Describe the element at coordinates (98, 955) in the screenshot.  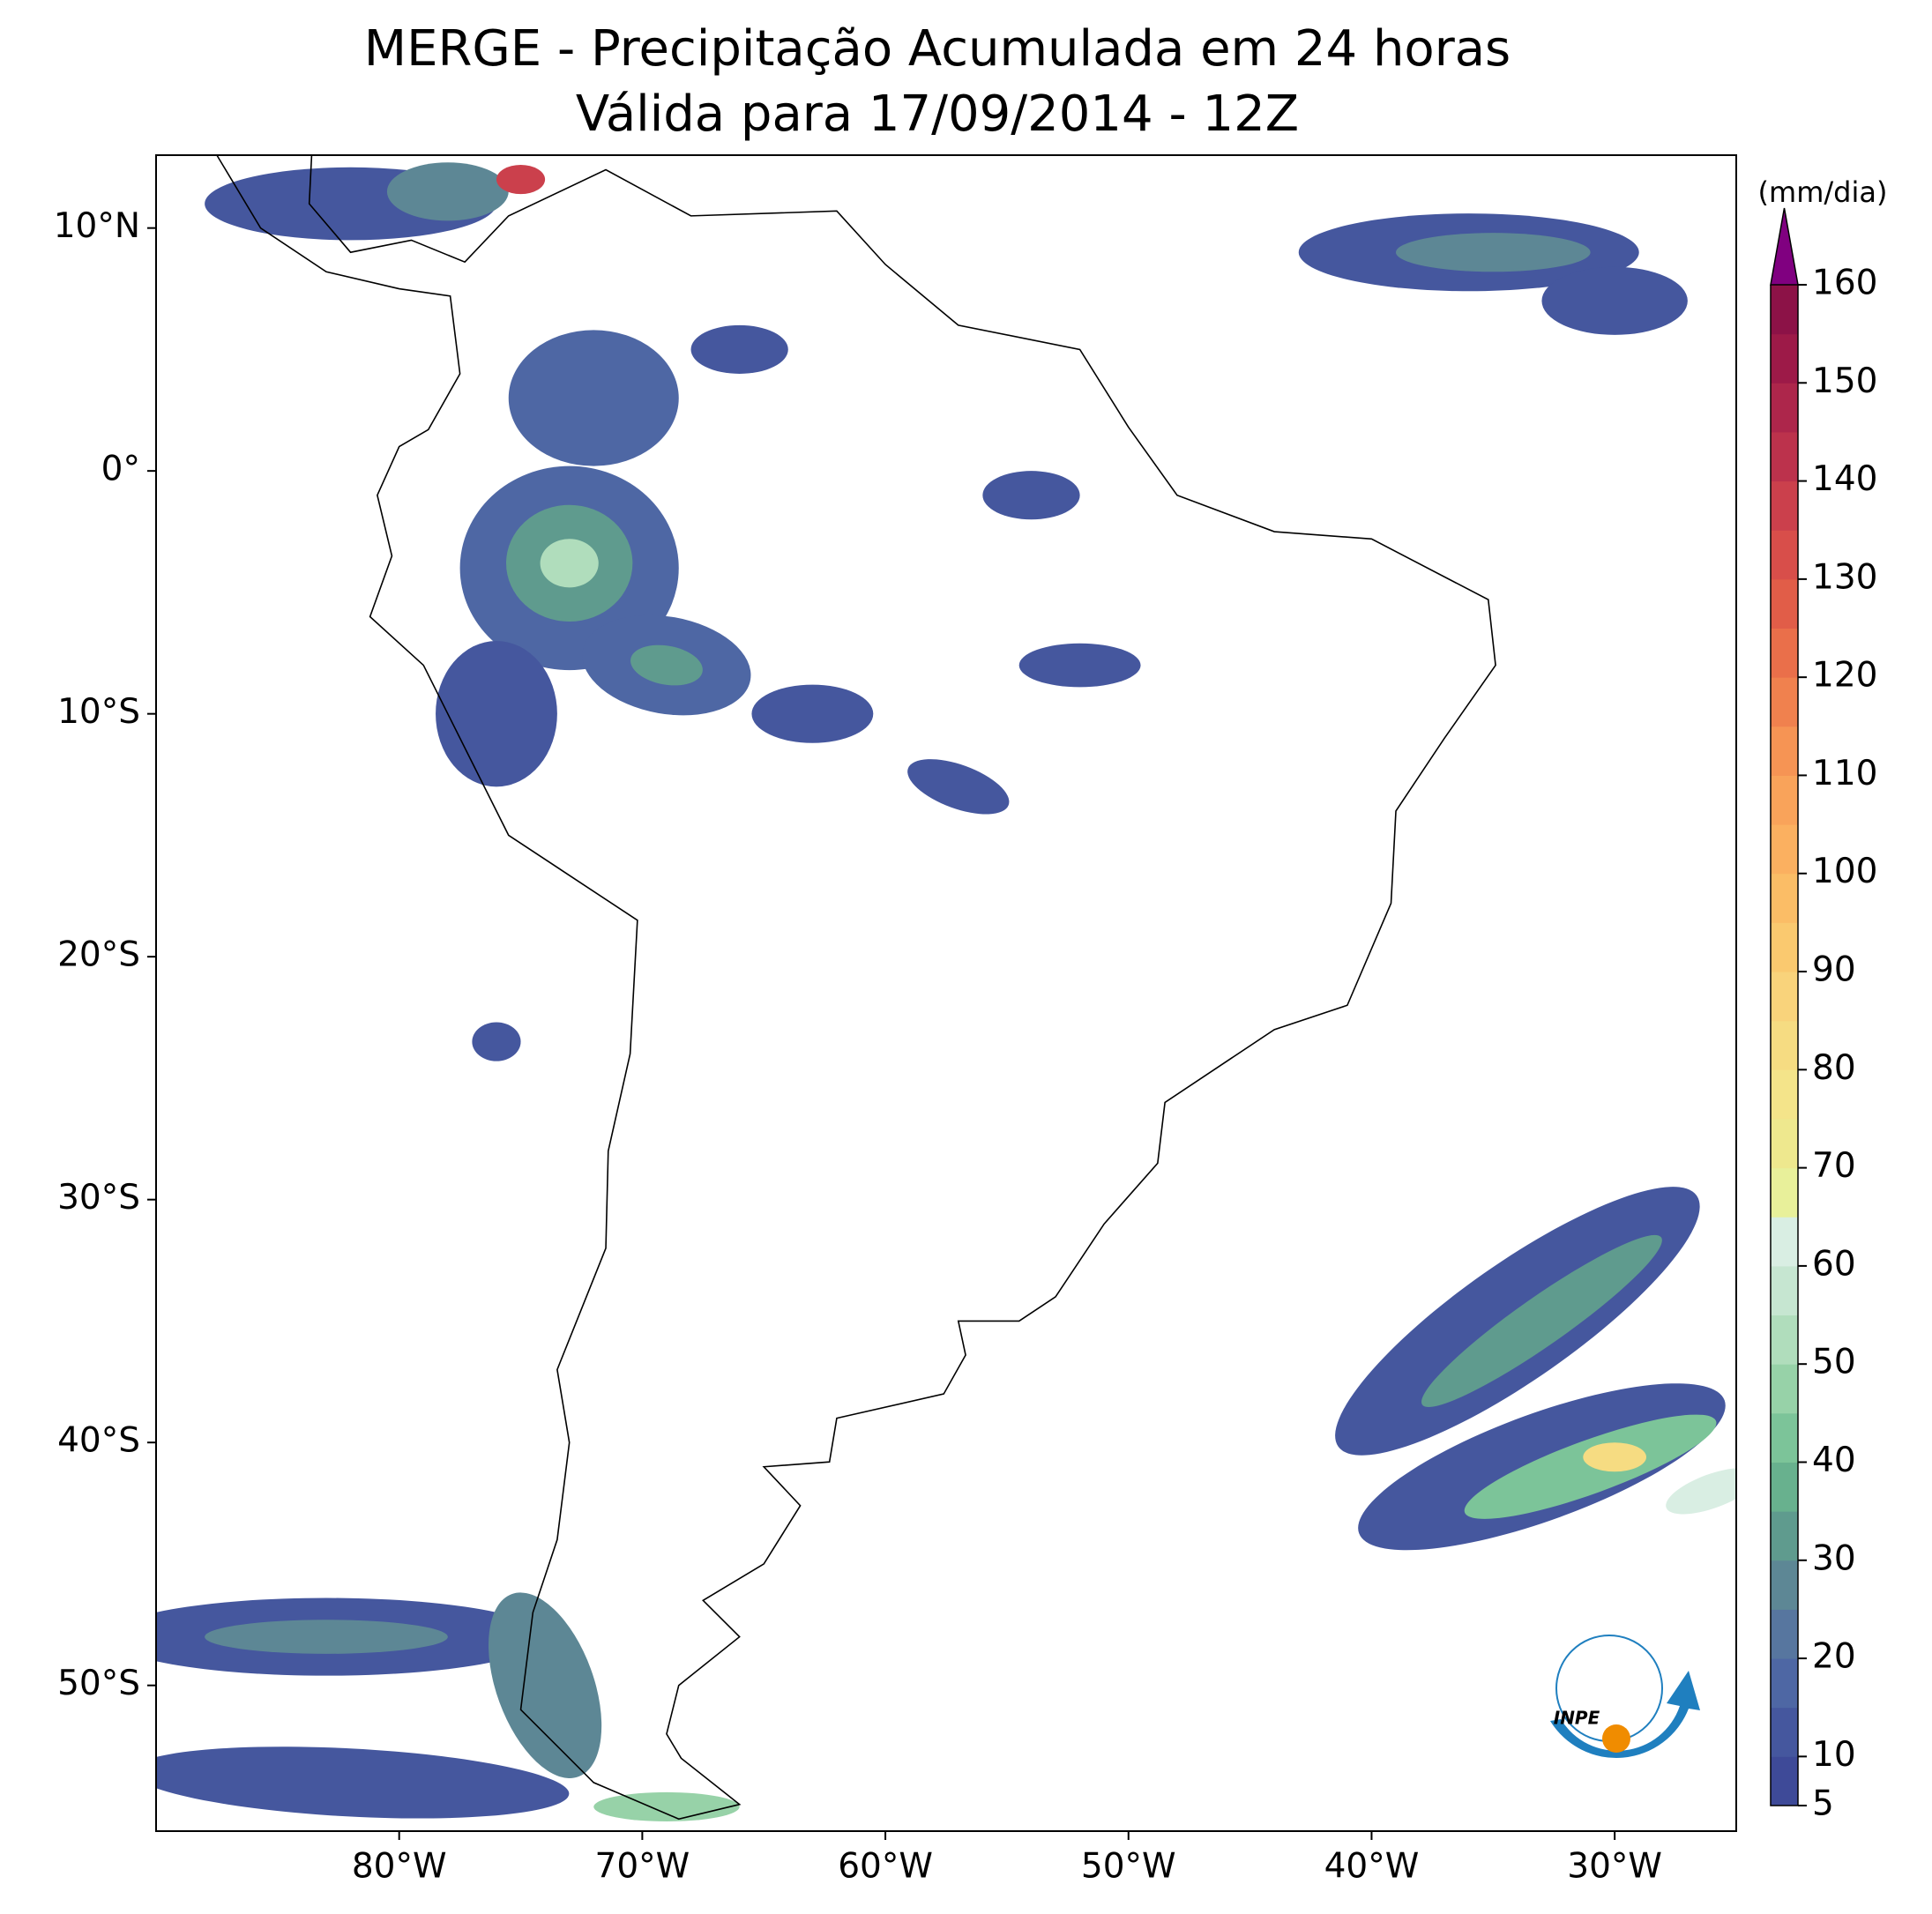
I see `y-tick-label: 20°S` at that location.